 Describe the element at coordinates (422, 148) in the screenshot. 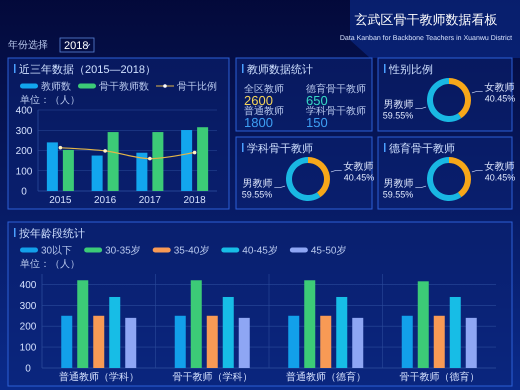

I see `chart-title: 德育骨干教师` at that location.